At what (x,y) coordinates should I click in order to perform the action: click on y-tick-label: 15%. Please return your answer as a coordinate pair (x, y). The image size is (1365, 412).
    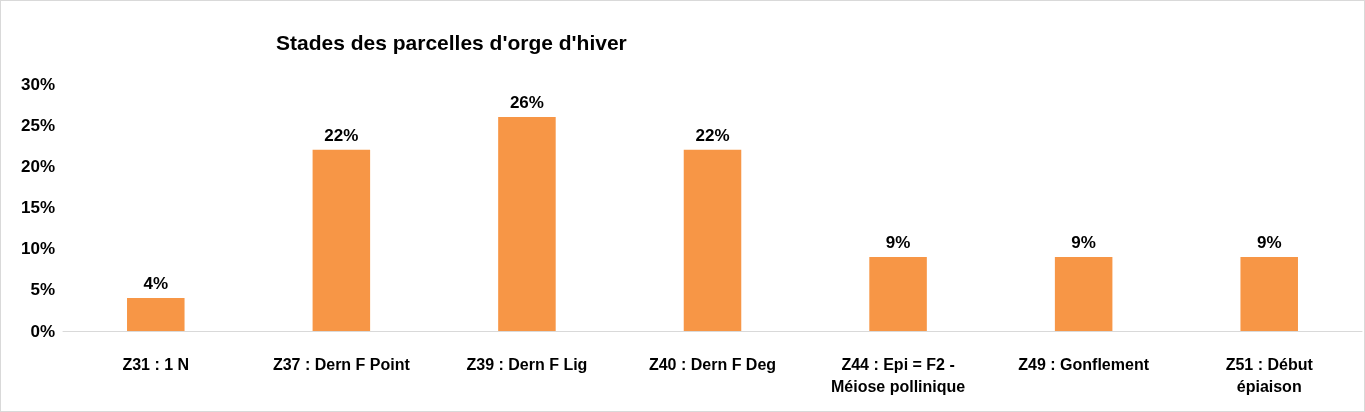
    Looking at the image, I should click on (37, 207).